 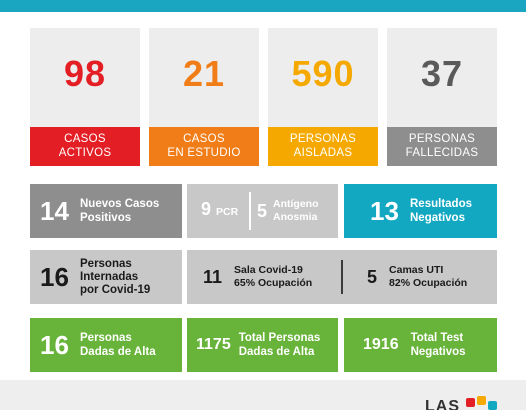 I want to click on box-total-test-negativos: 1916 Total Test Negativos, so click(x=420, y=345).